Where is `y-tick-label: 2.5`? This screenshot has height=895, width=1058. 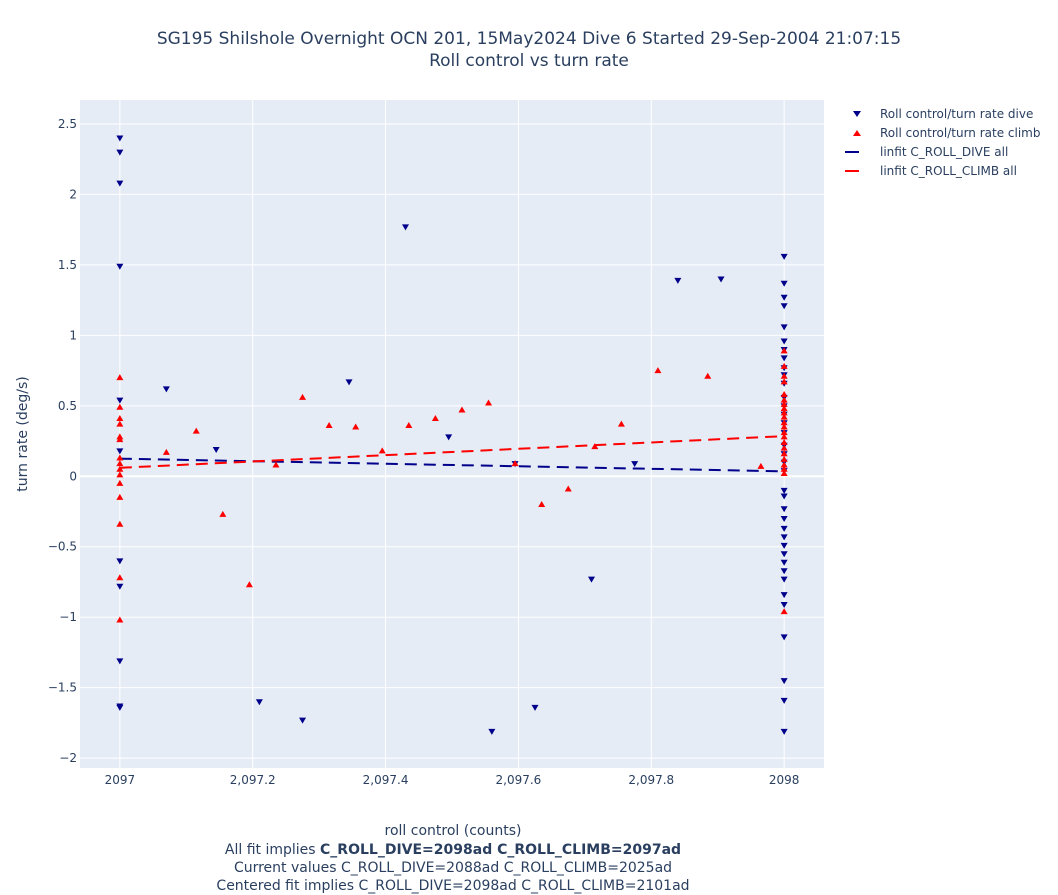 y-tick-label: 2.5 is located at coordinates (67, 124).